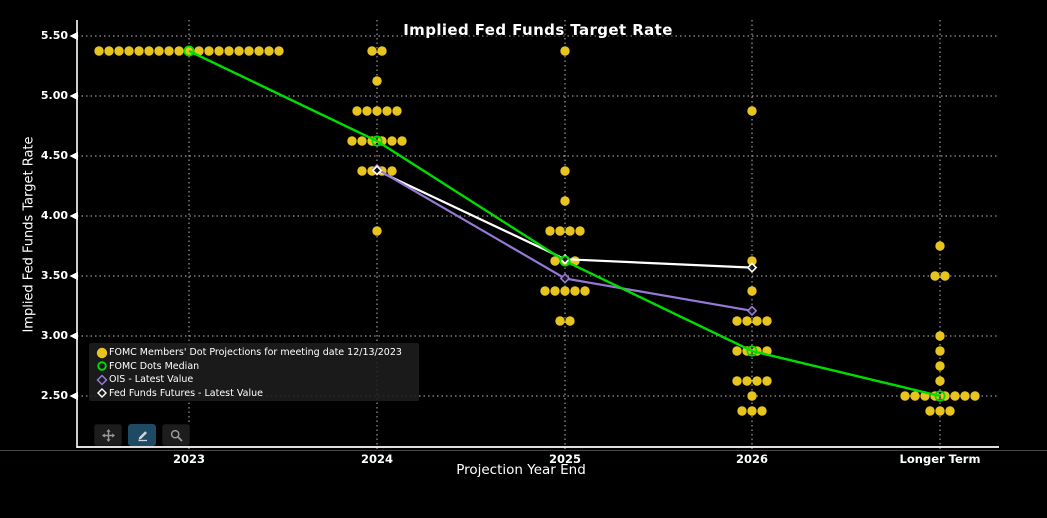  Describe the element at coordinates (189, 459) in the screenshot. I see `x-tick-label: 2023` at that location.